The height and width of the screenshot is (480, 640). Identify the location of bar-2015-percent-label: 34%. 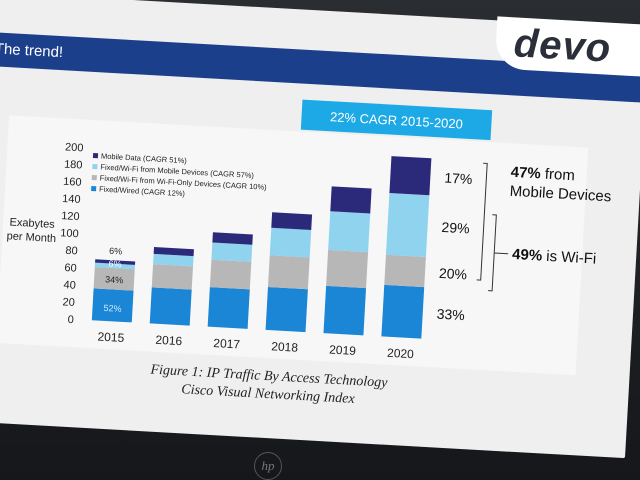
(114, 279).